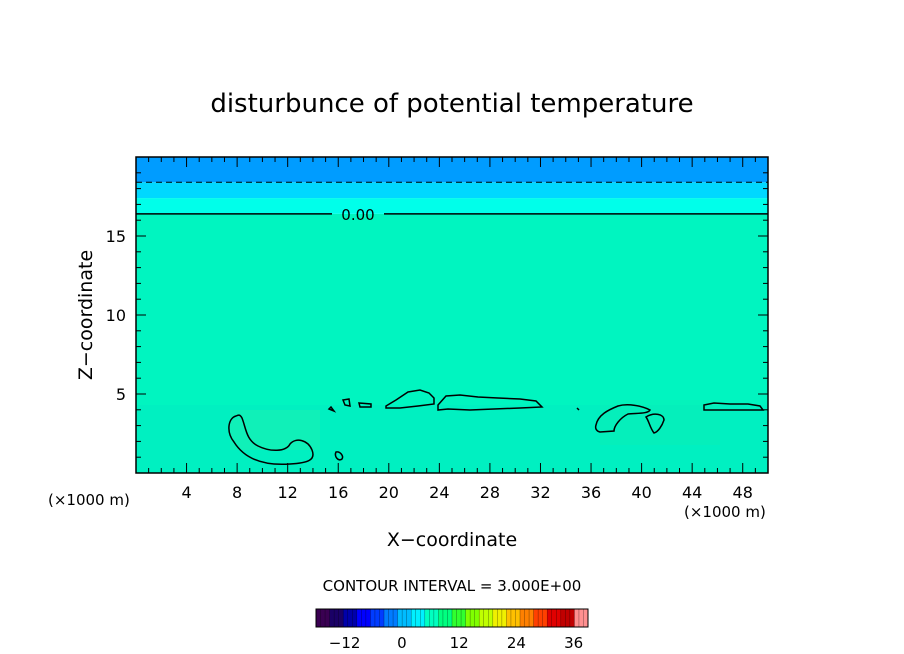 Image resolution: width=904 pixels, height=654 pixels. What do you see at coordinates (452, 630) in the screenshot?
I see `colorbar: −12 0 12 24 36` at bounding box center [452, 630].